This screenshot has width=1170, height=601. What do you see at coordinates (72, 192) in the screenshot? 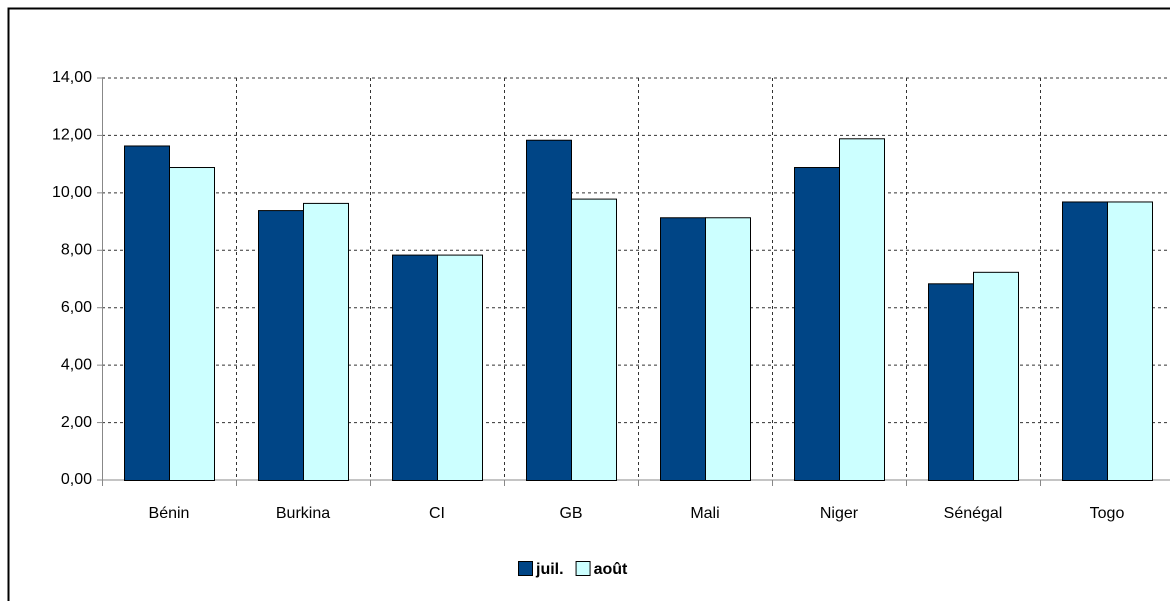
I see `y-tick-label: 10,00` at bounding box center [72, 192].